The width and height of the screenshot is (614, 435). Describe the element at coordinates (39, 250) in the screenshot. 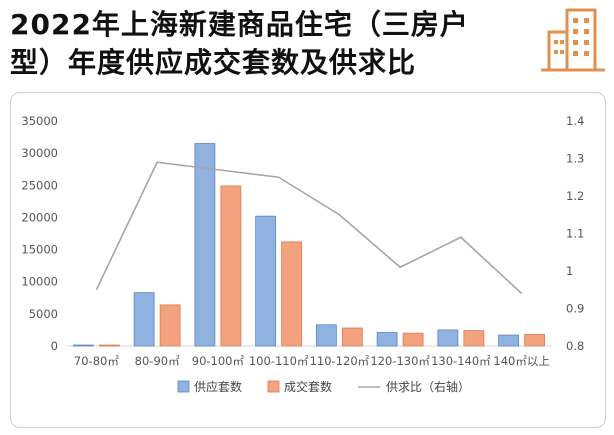

I see `y-left-tick-label: 15000` at that location.